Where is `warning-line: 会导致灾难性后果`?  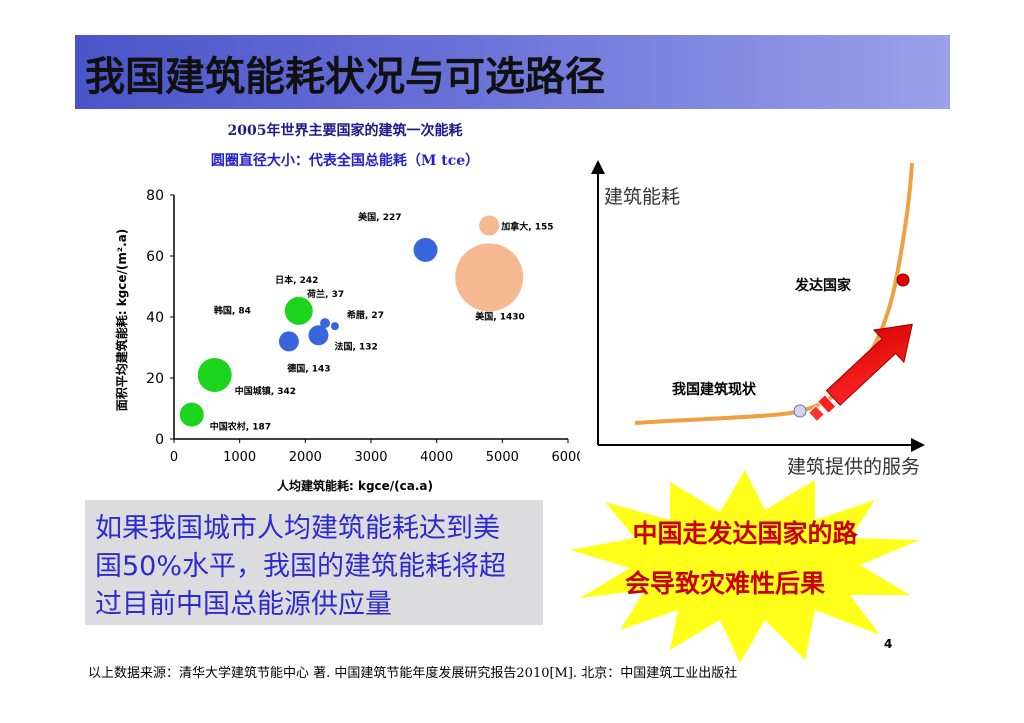 warning-line: 会导致灾难性后果 is located at coordinates (725, 583).